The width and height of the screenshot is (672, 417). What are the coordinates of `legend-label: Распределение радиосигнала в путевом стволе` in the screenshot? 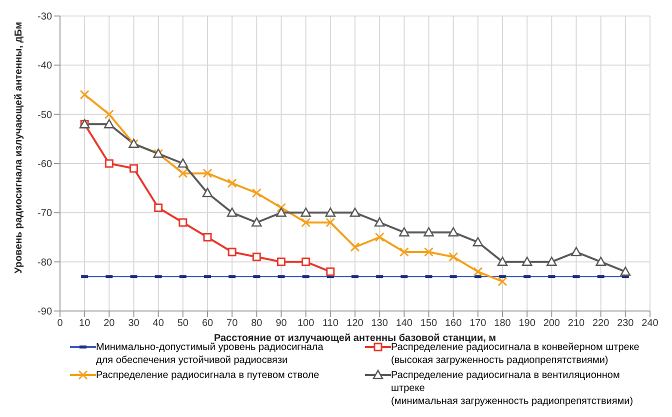 It's located at (208, 375).